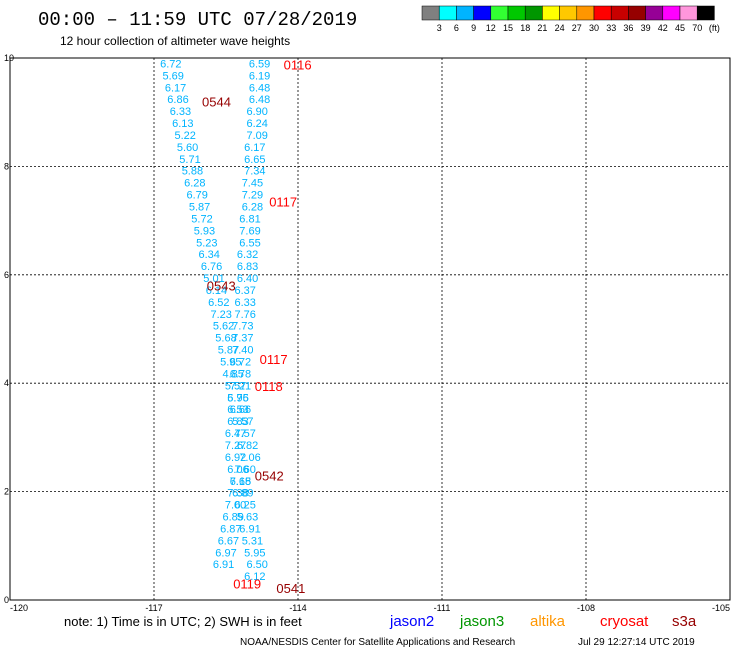  Describe the element at coordinates (6, 600) in the screenshot. I see `y-tick-label: 0` at that location.